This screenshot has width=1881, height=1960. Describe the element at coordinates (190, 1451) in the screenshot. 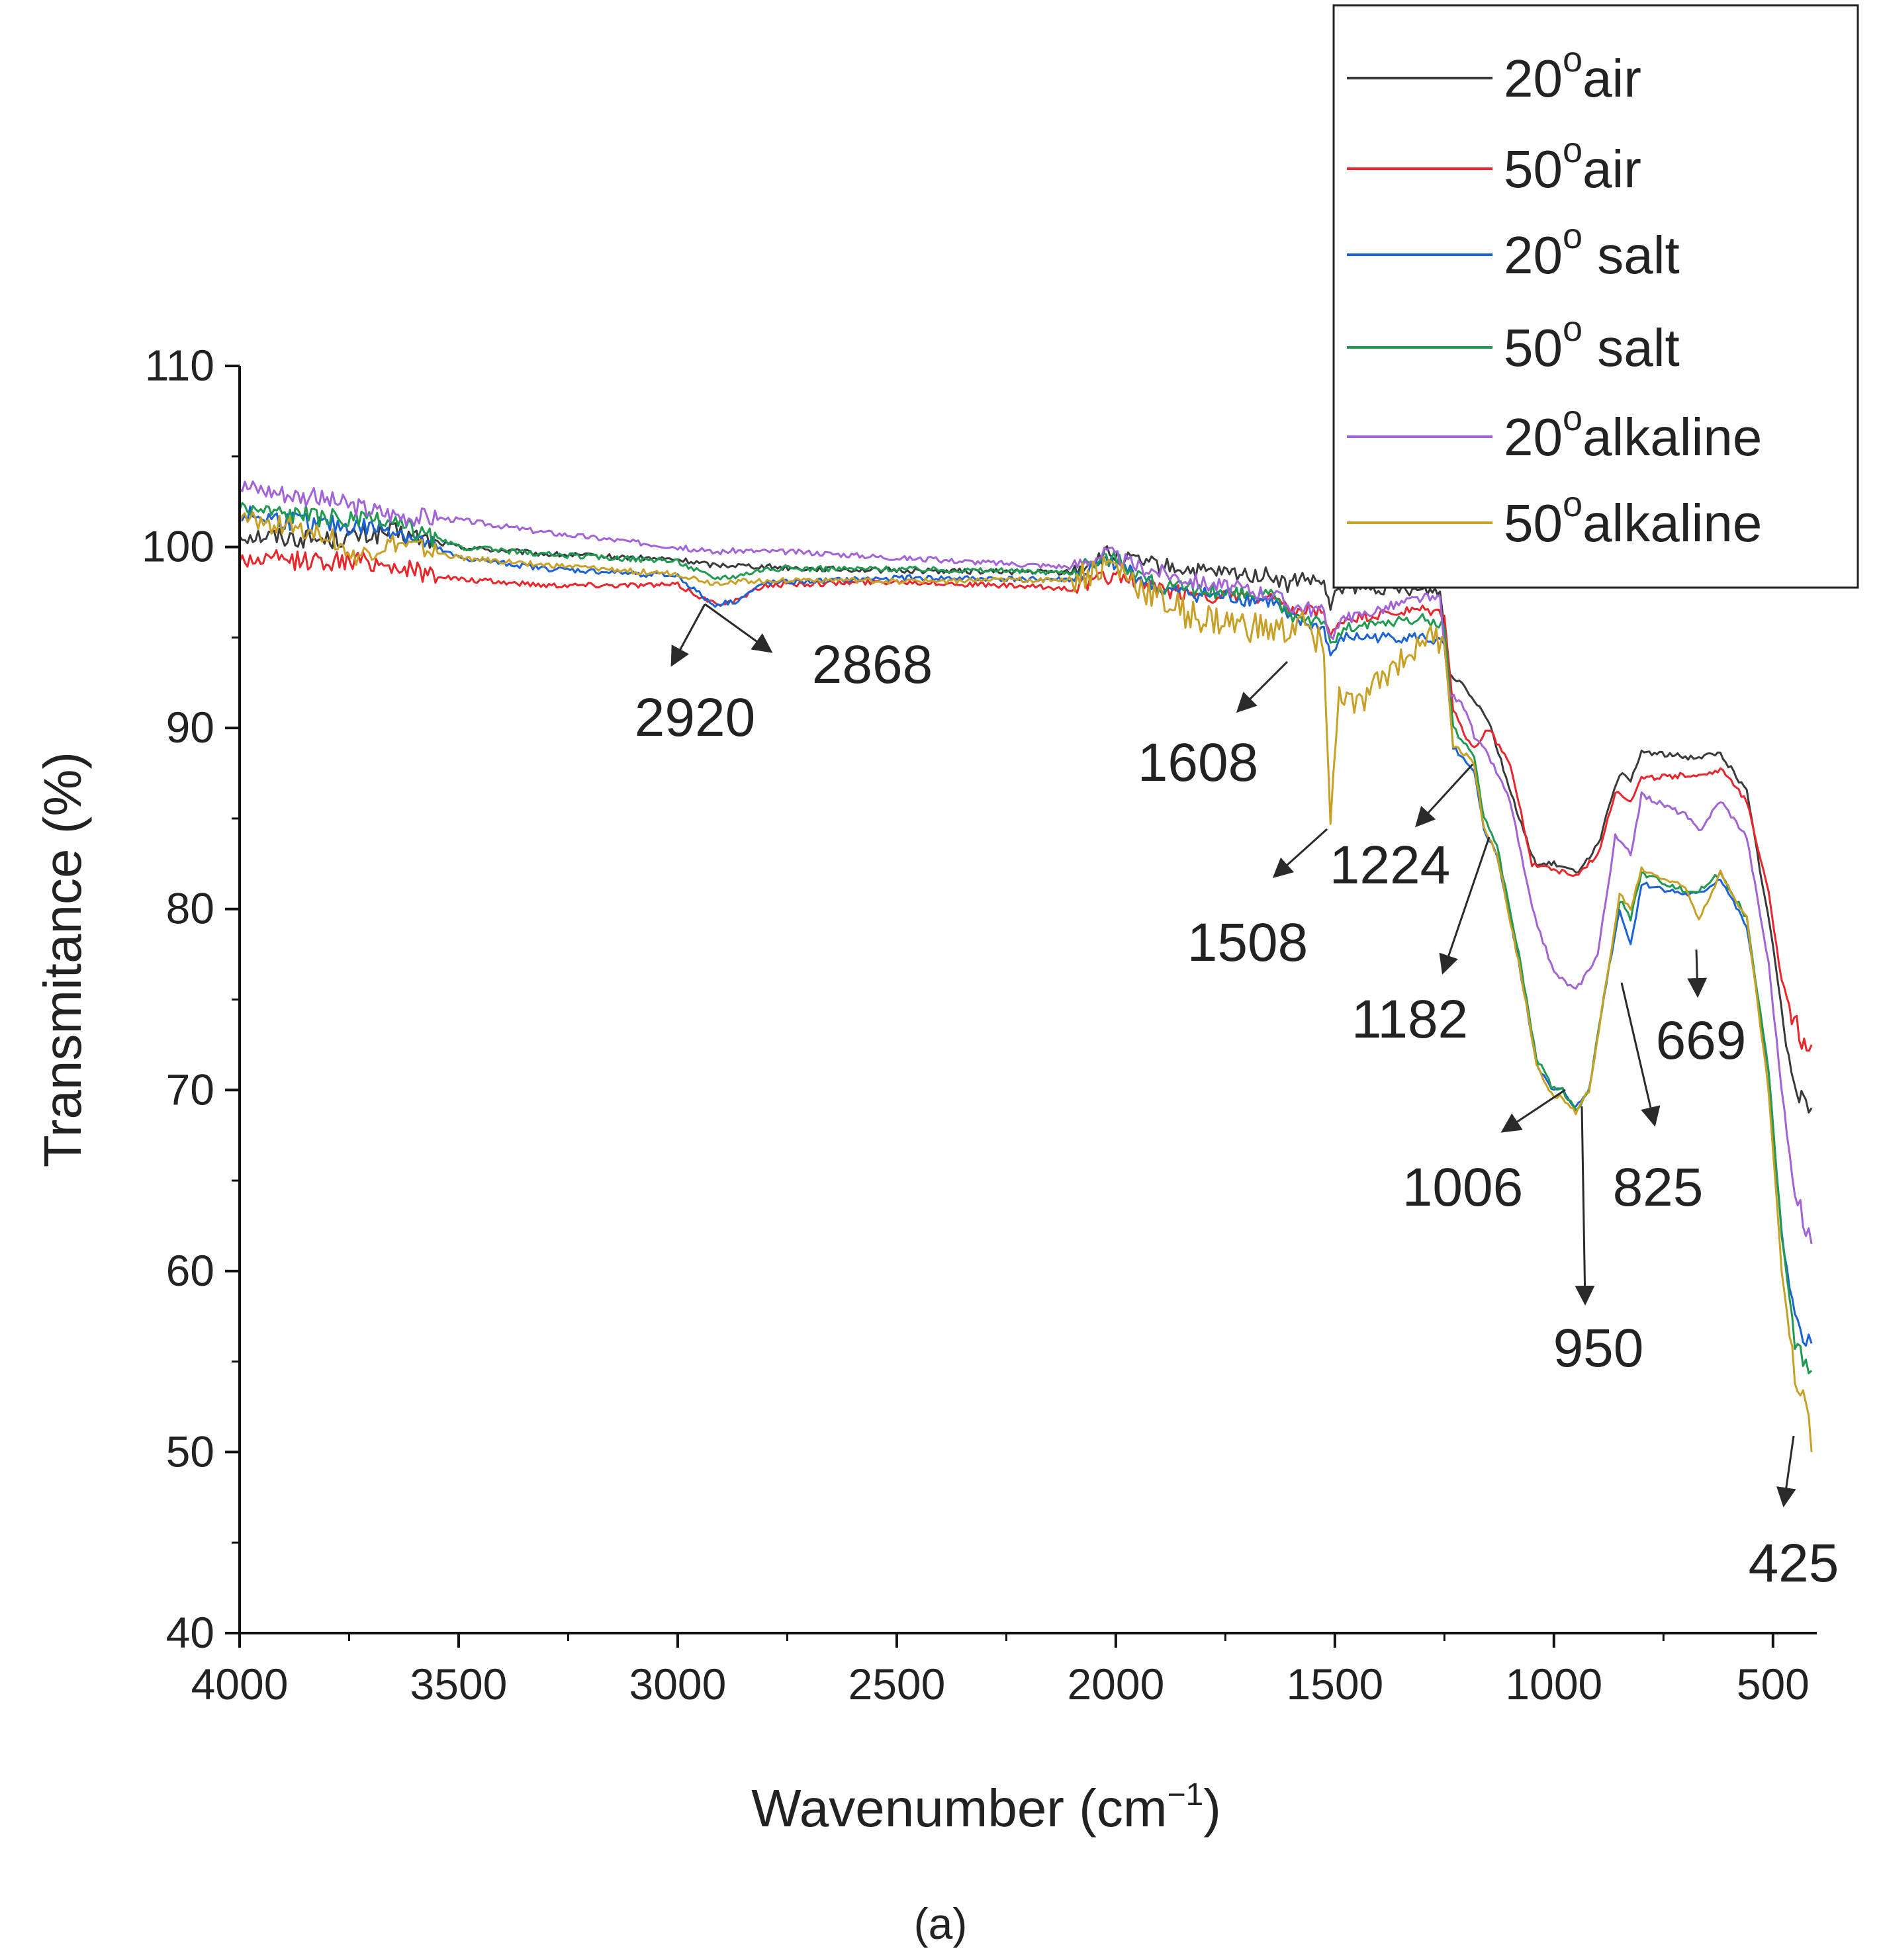

I see `y-tick-label-50: 50` at that location.